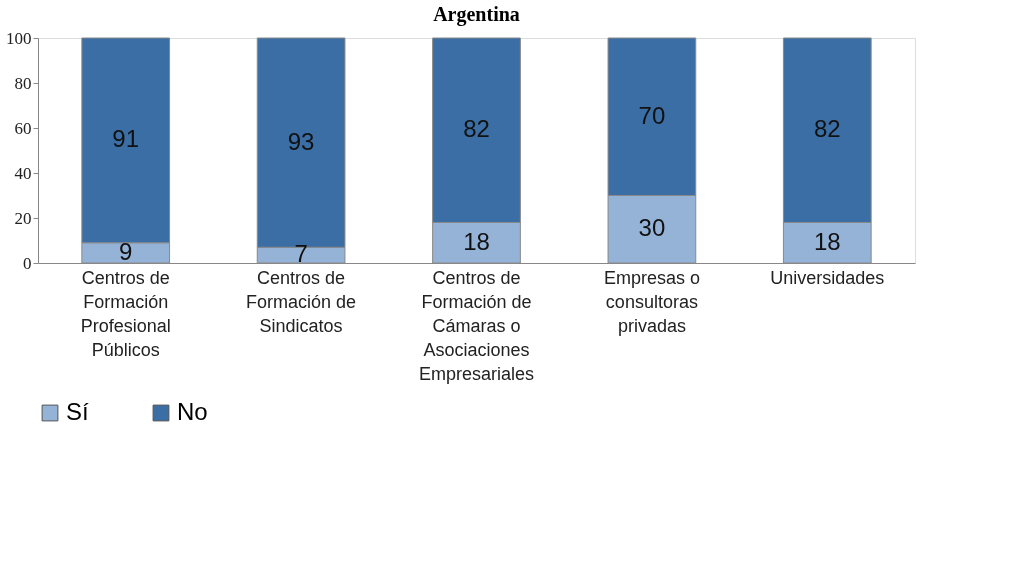  What do you see at coordinates (651, 301) in the screenshot?
I see `x-tick-label: Empresas o consultoras privadas` at bounding box center [651, 301].